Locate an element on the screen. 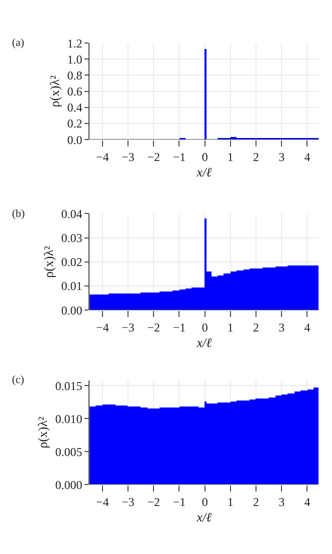  y-tick-label: 0.010 is located at coordinates (68, 419).